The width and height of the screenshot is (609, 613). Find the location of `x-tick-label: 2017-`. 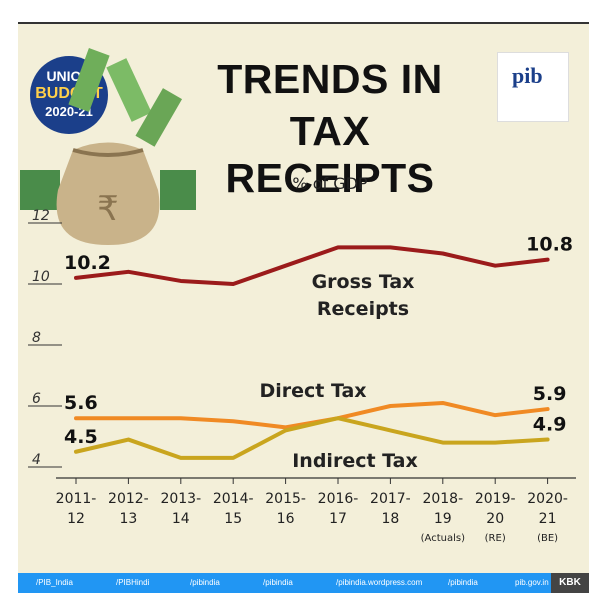

x-tick-label: 2017- is located at coordinates (390, 499).